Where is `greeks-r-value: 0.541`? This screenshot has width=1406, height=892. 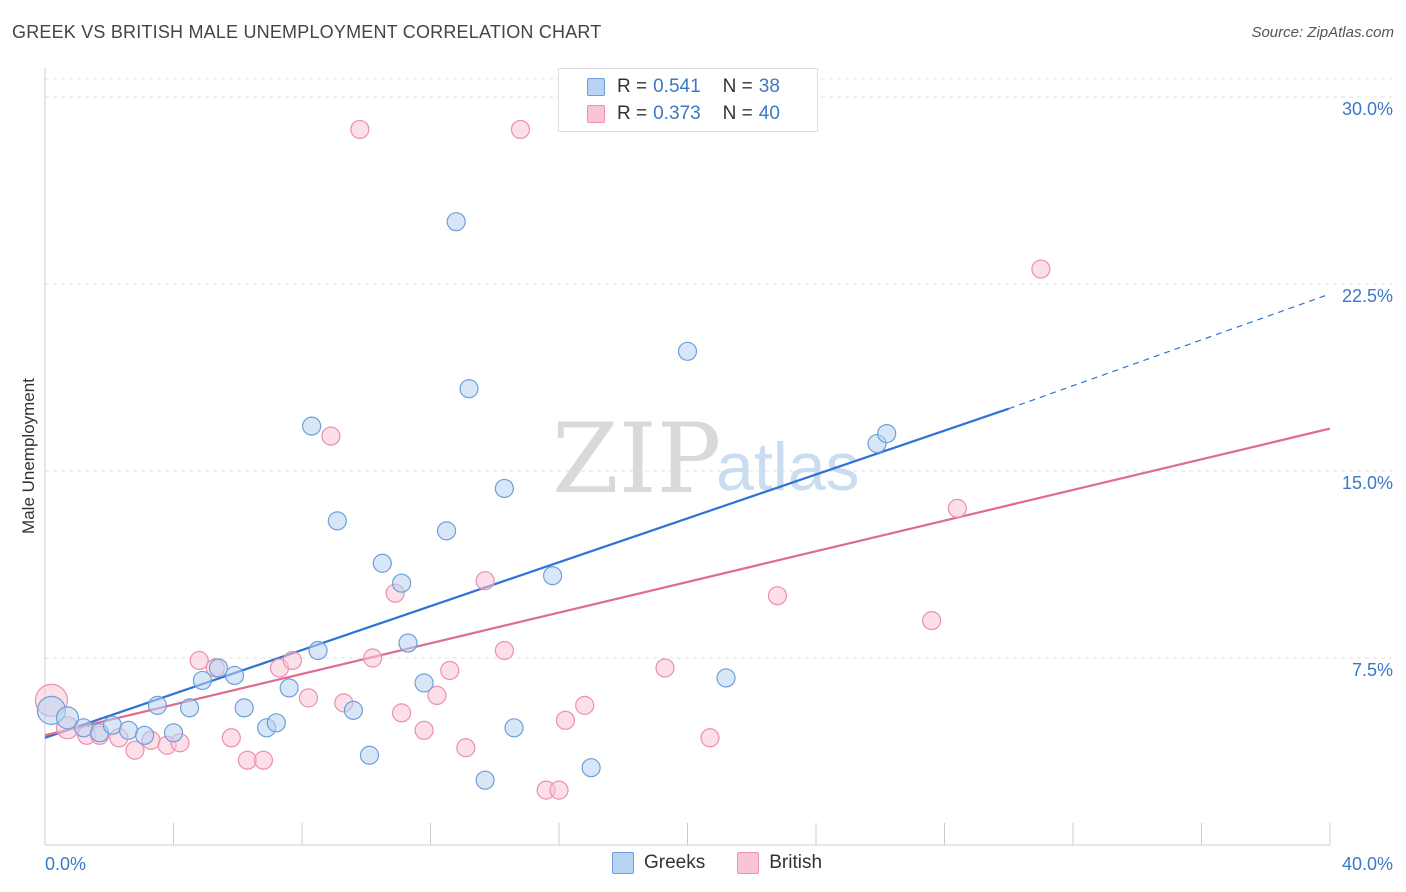
greeks-r-value: 0.541 is located at coordinates (677, 86).